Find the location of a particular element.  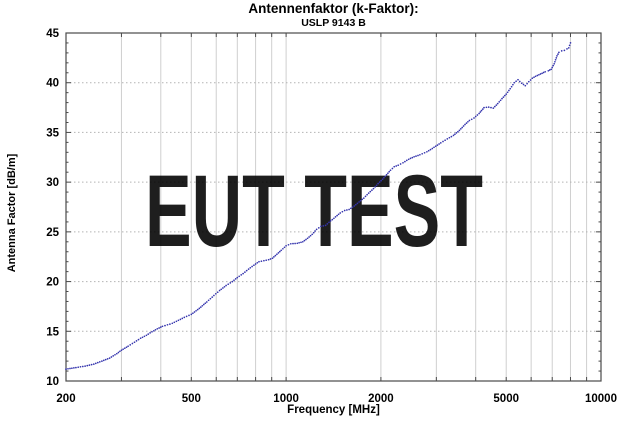

svg-text: 35 is located at coordinates (52, 133).